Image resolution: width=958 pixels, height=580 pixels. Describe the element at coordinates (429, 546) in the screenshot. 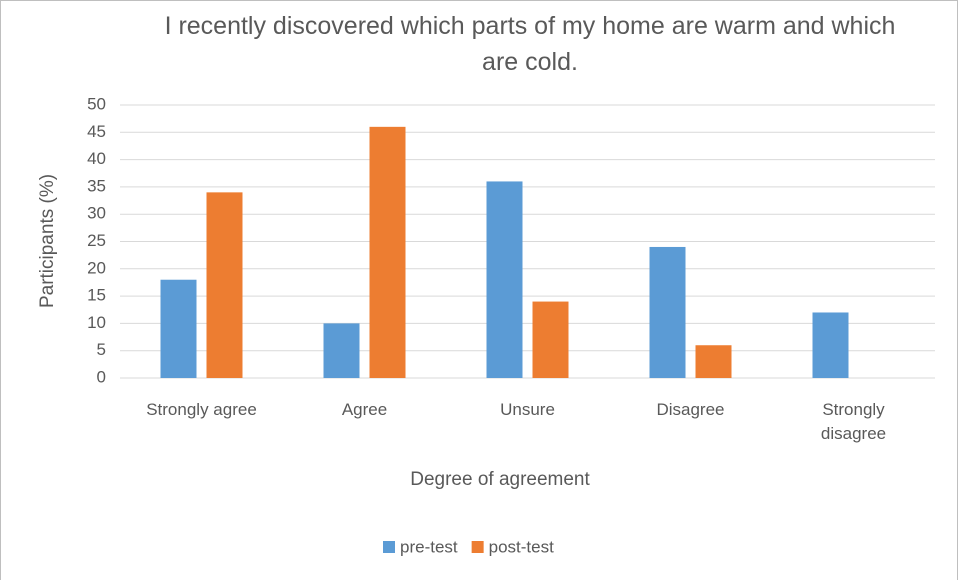

I see `legend-label: pre-test` at that location.